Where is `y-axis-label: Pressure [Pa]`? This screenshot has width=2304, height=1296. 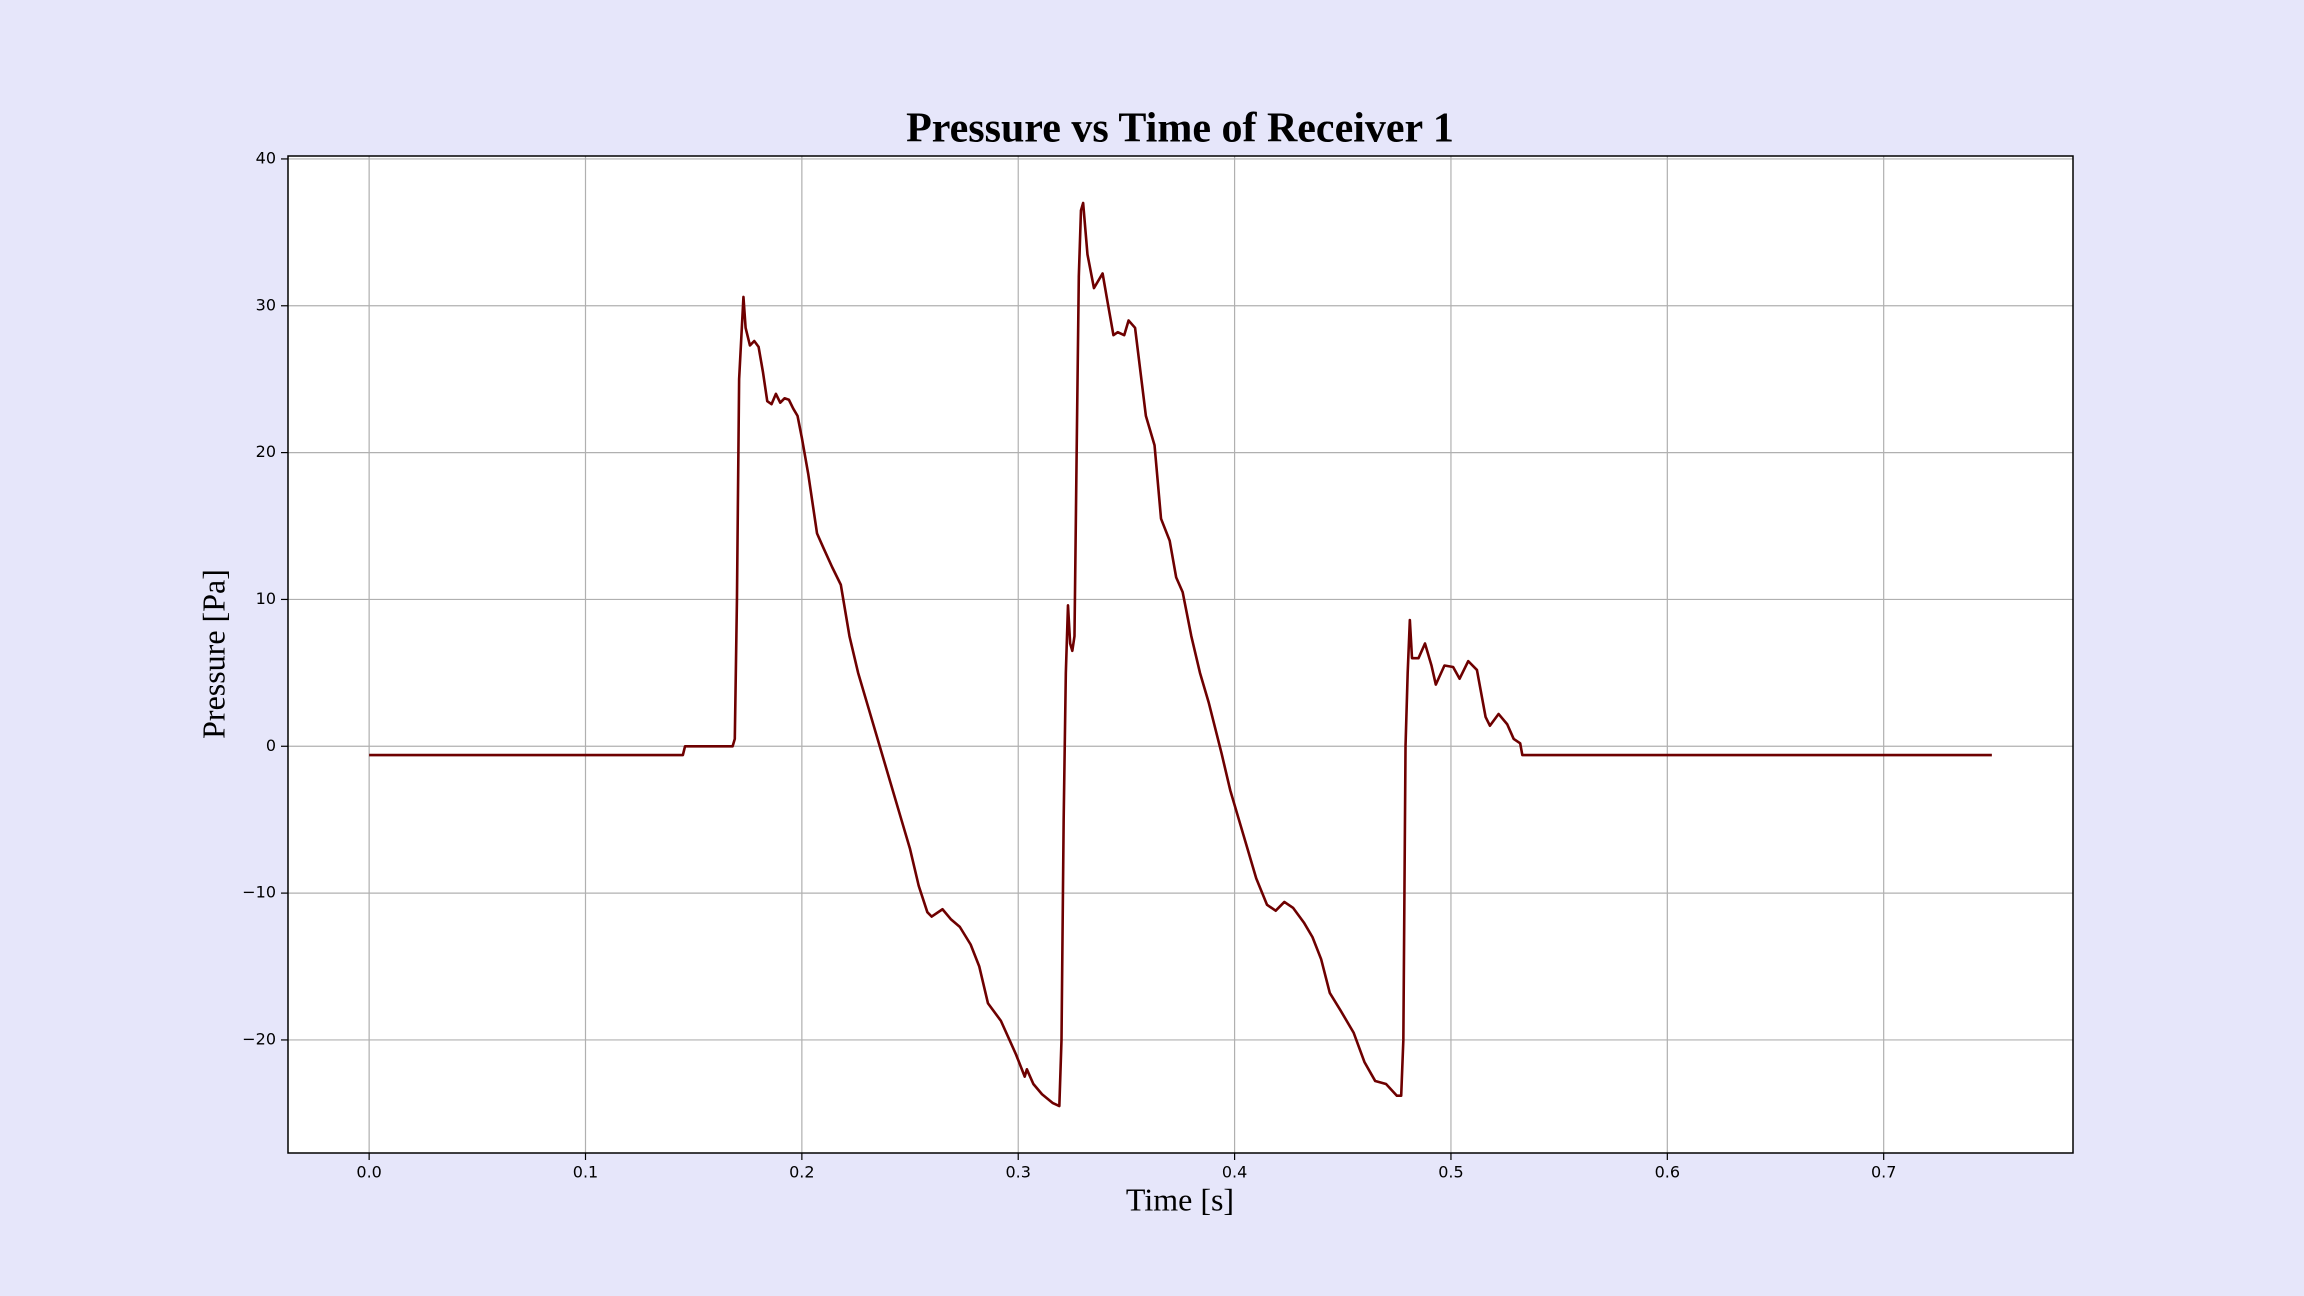
y-axis-label: Pressure [Pa] is located at coordinates (213, 654).